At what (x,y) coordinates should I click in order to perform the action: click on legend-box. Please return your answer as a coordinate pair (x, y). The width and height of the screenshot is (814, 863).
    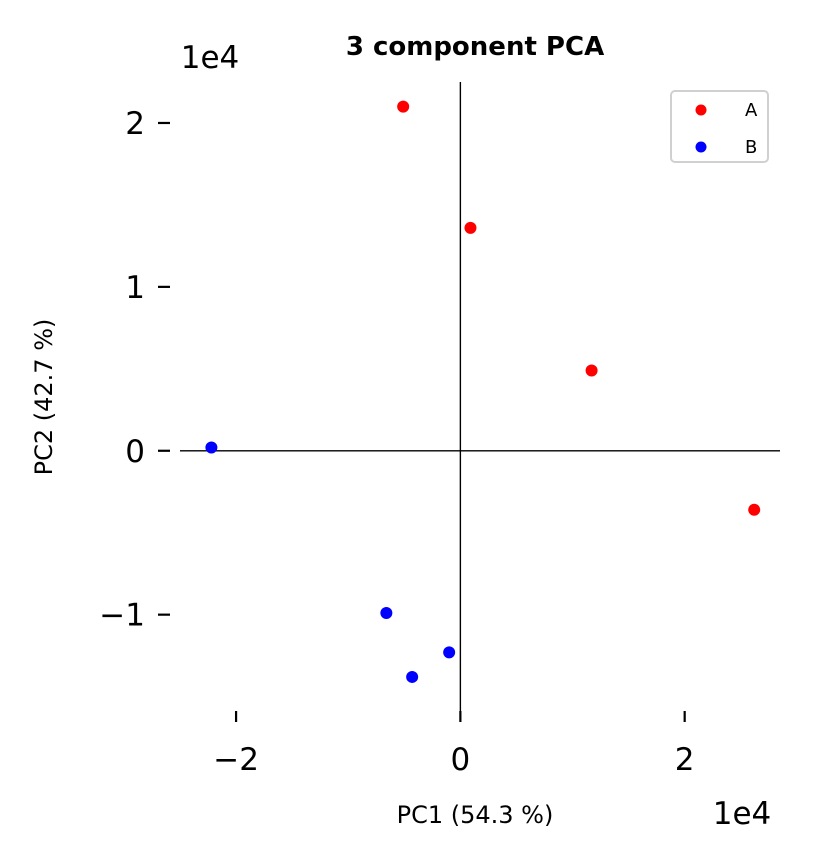
    Looking at the image, I should click on (719, 126).